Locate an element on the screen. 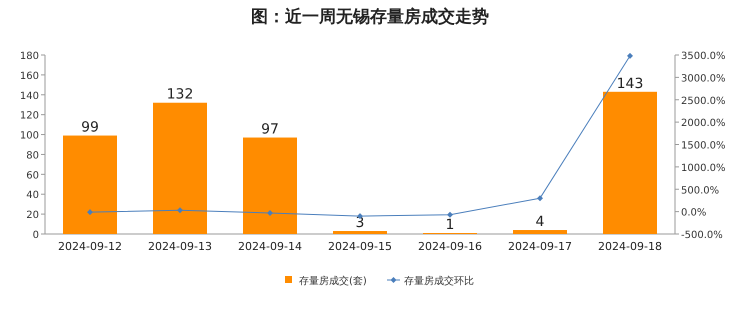  y-tick-label: 160 is located at coordinates (29, 76).